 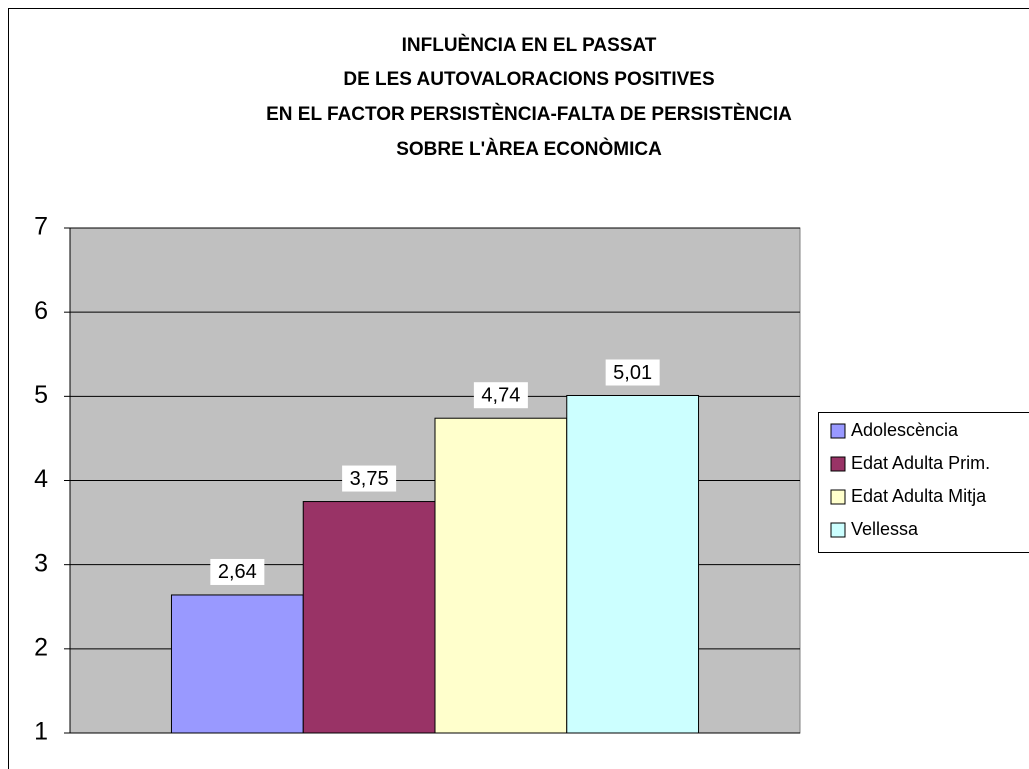 I want to click on legend-label: Edat Adulta Prim., so click(x=920, y=463).